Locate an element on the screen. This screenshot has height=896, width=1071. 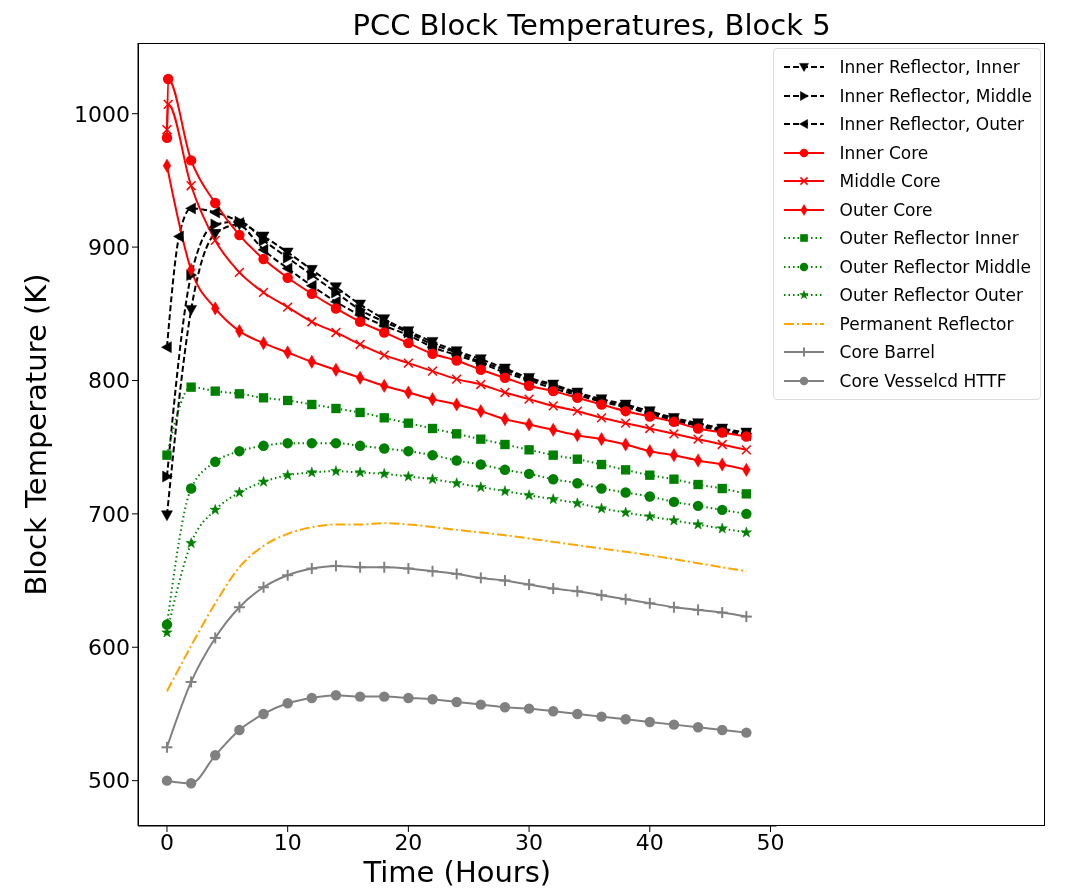
y-tick-label: 800 is located at coordinates (109, 381).